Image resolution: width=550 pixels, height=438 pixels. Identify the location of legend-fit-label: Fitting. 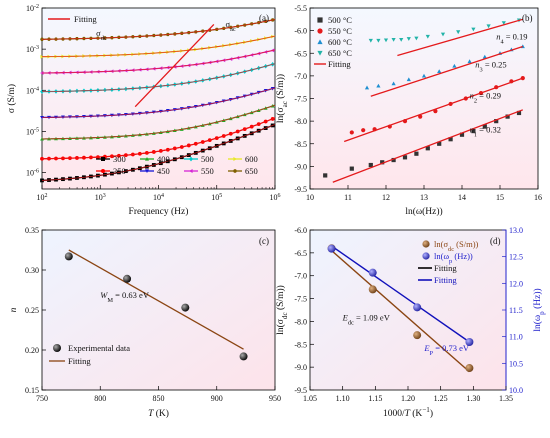
(339, 64).